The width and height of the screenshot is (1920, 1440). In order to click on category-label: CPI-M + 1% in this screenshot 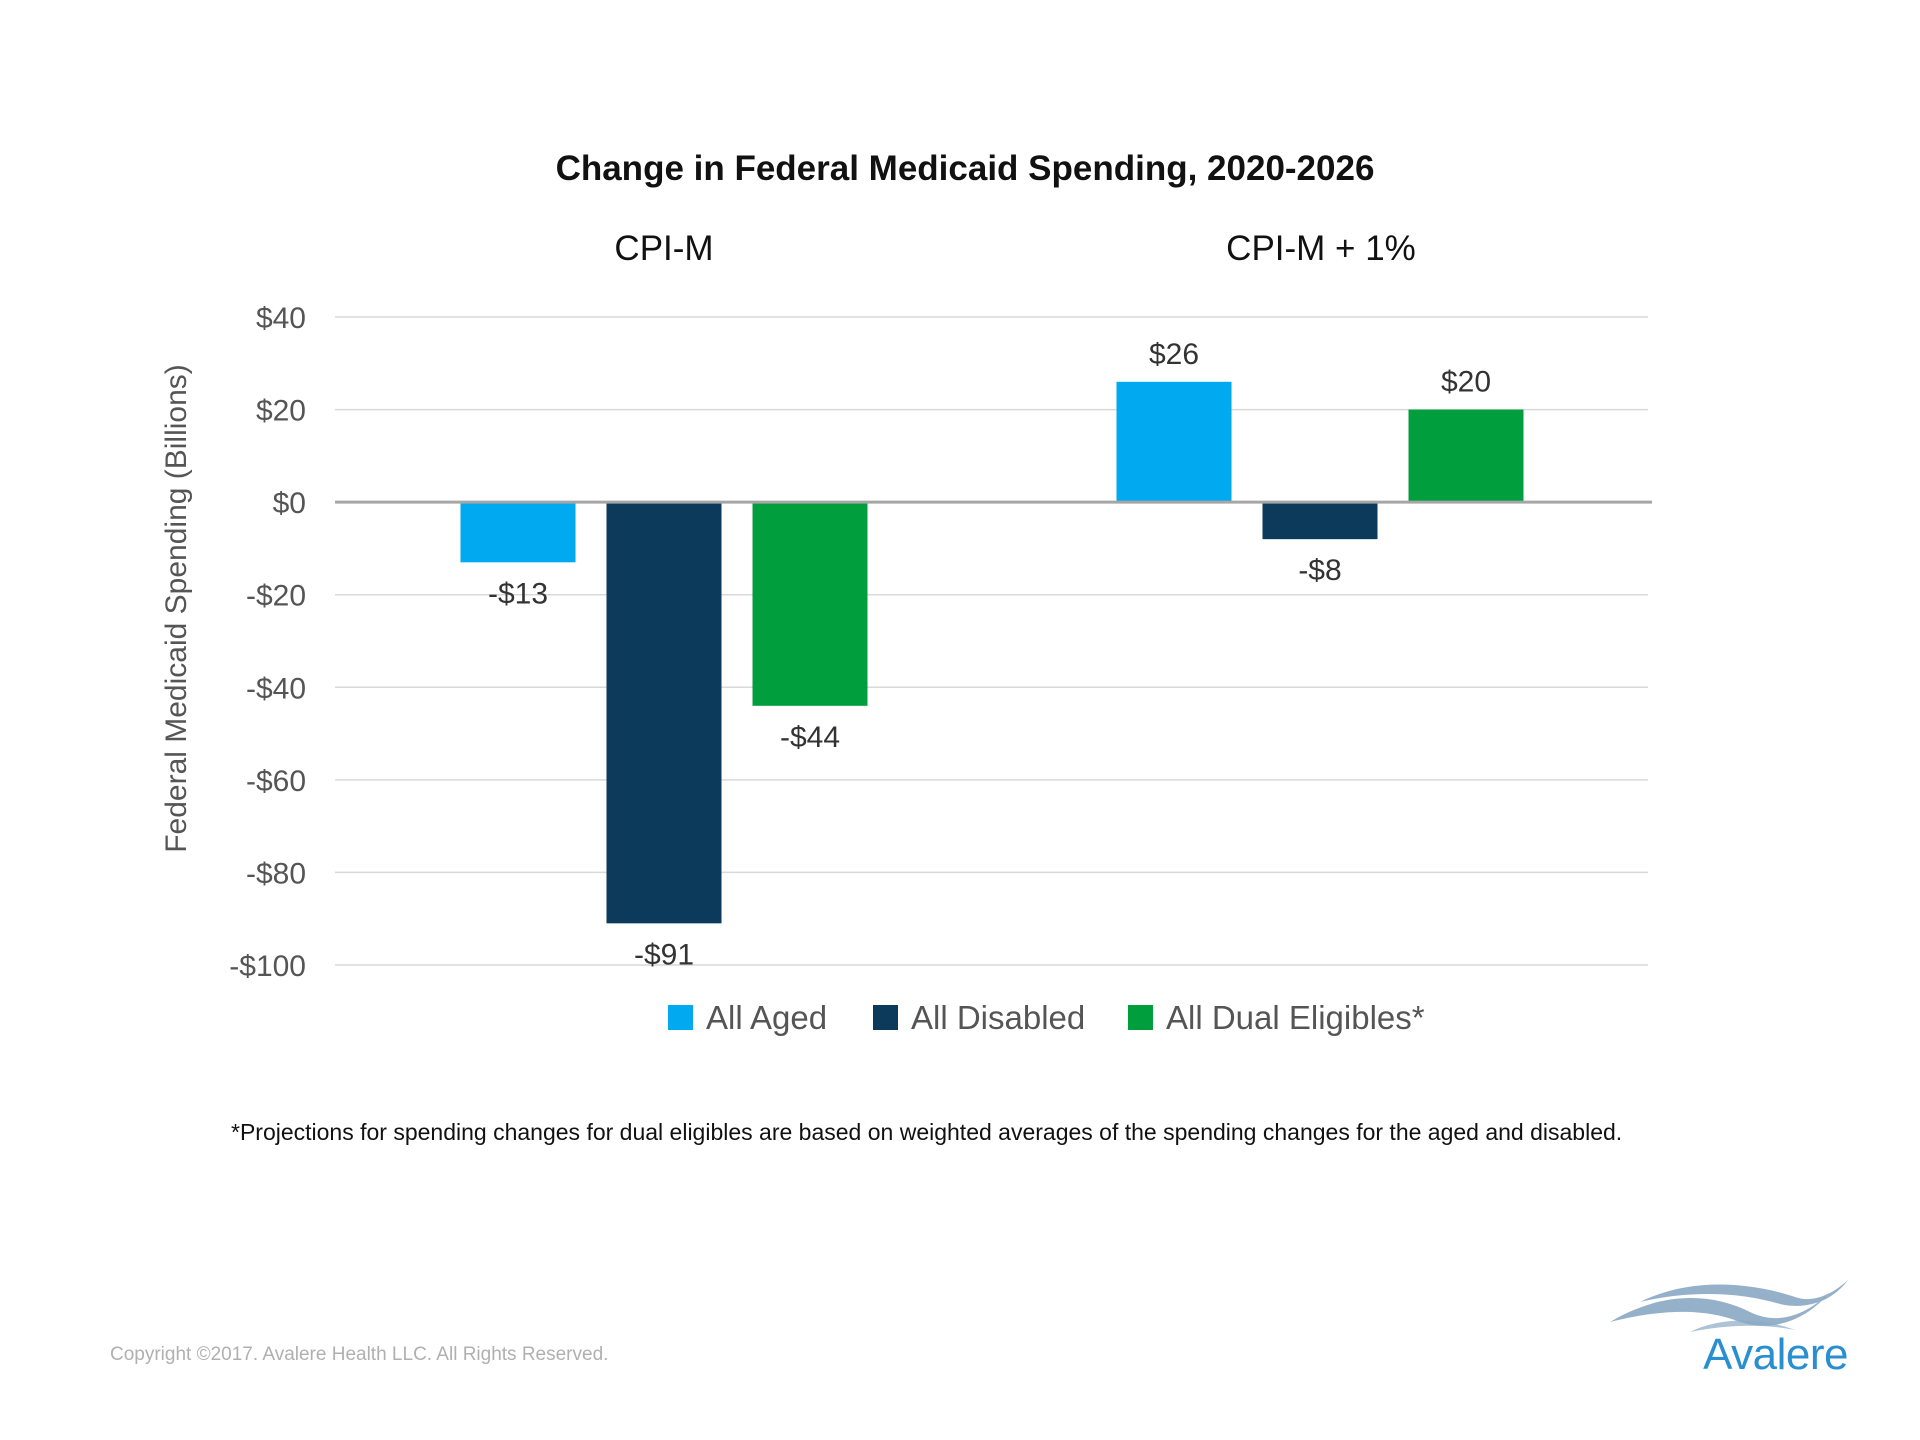, I will do `click(1321, 248)`.